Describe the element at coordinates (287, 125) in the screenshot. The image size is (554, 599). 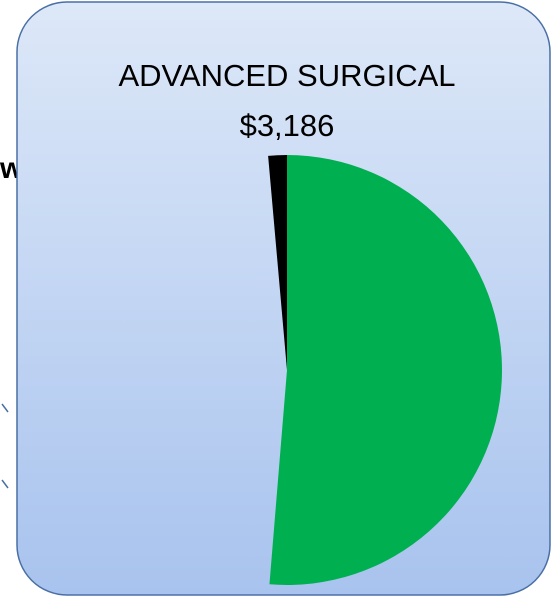
I see `chart-subtitle: $3,186` at that location.